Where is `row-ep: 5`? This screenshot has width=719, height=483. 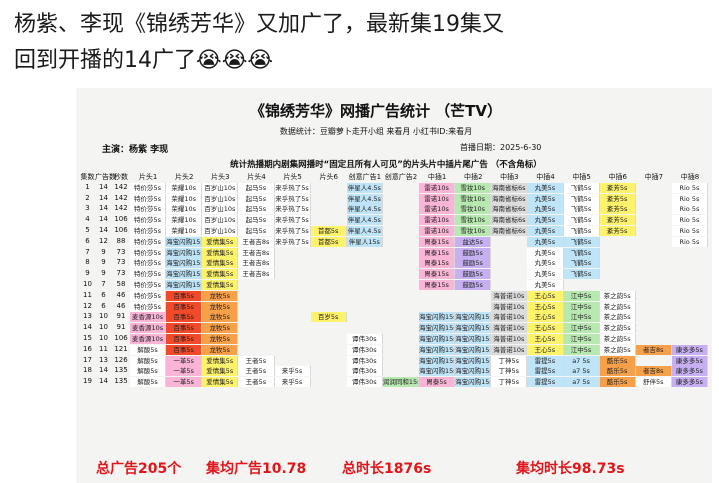
row-ep: 5 is located at coordinates (87, 230).